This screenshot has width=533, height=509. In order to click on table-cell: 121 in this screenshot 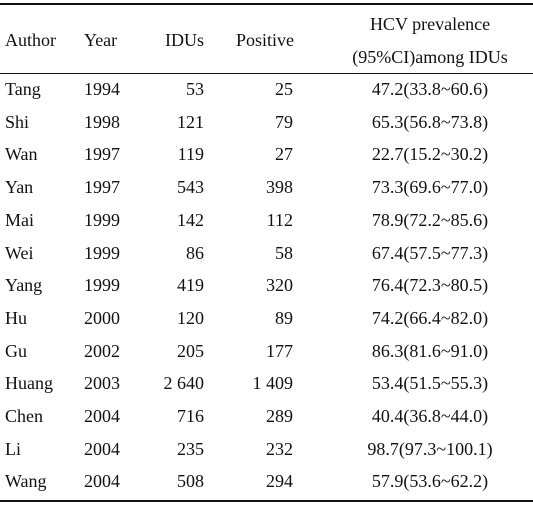, I will do `click(190, 121)`.